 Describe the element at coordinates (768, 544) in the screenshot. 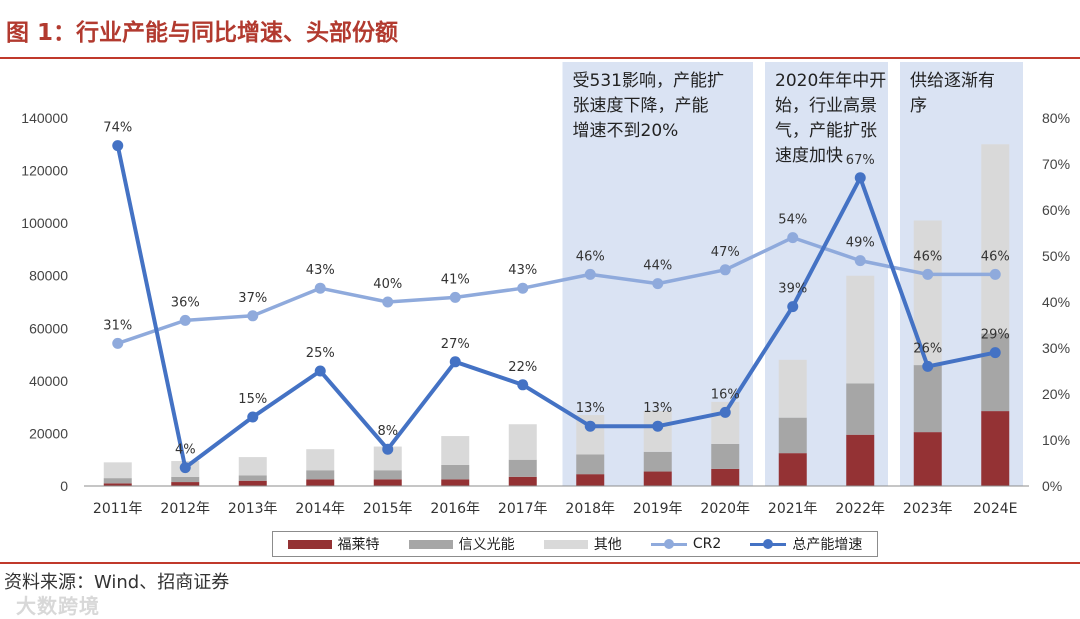

I see `legend-swatch-growth` at that location.